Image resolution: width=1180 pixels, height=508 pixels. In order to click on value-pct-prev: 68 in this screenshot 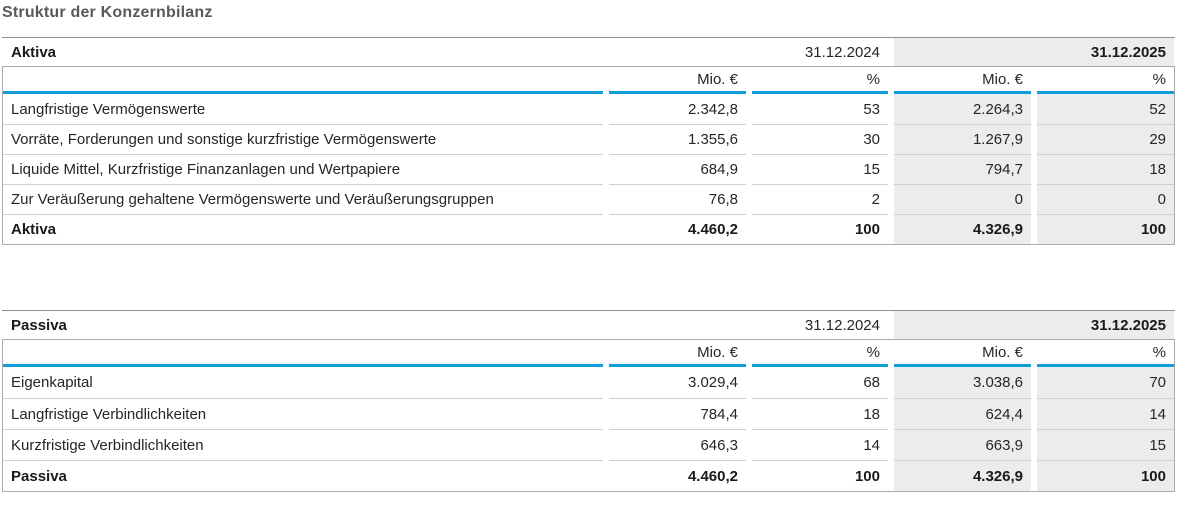, I will do `click(871, 382)`.